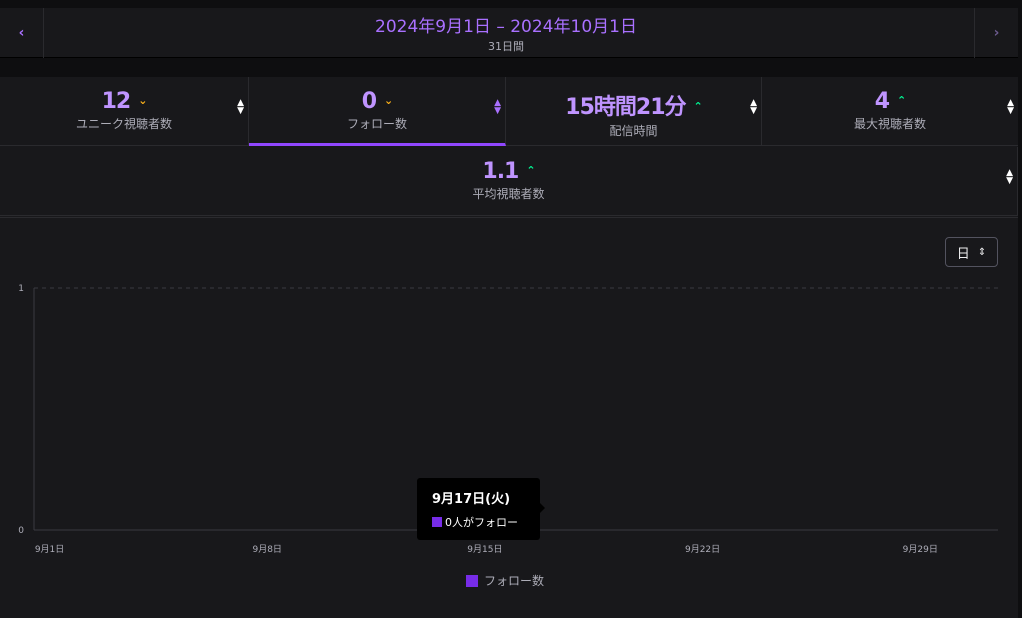  What do you see at coordinates (508, 194) in the screenshot?
I see `stat-label: 平均視聴者数` at bounding box center [508, 194].